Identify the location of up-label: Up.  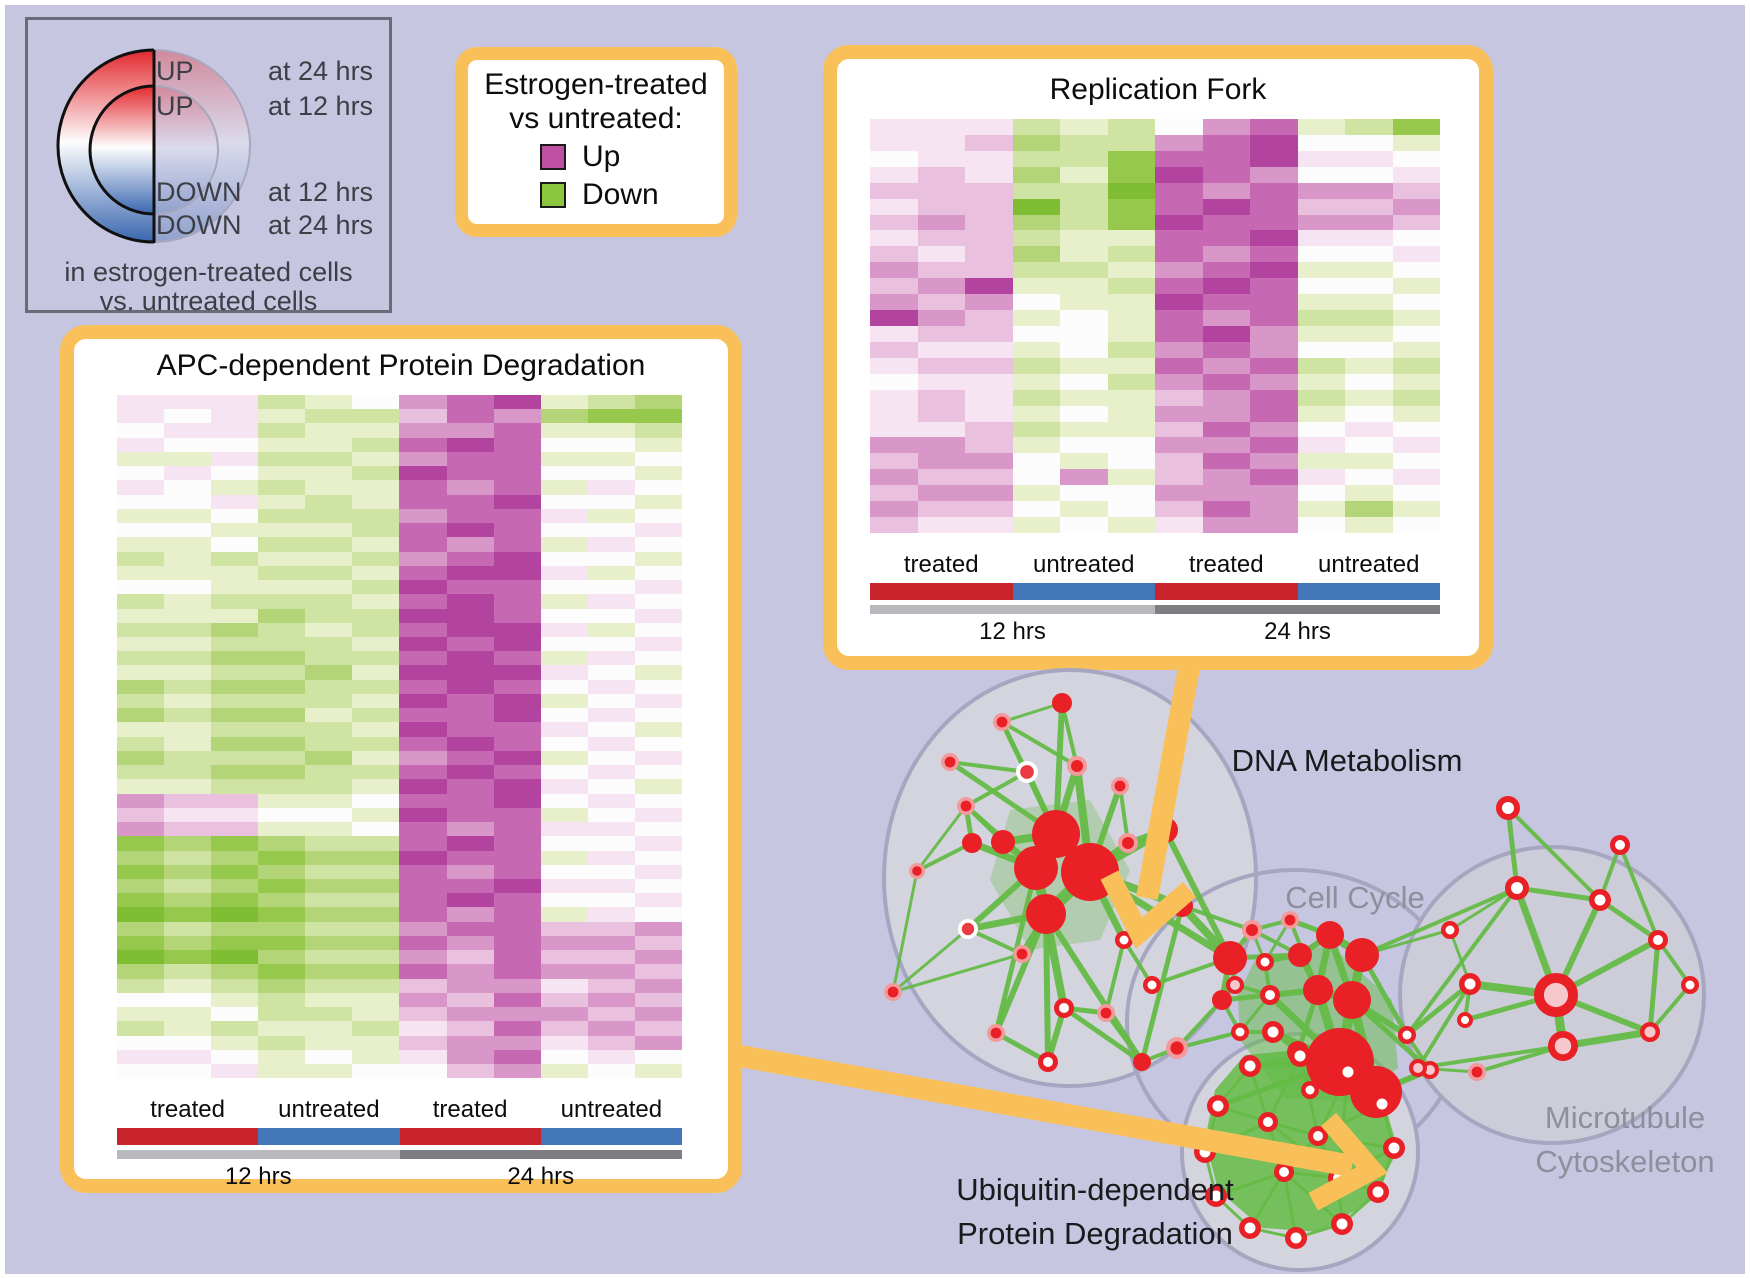
(601, 156).